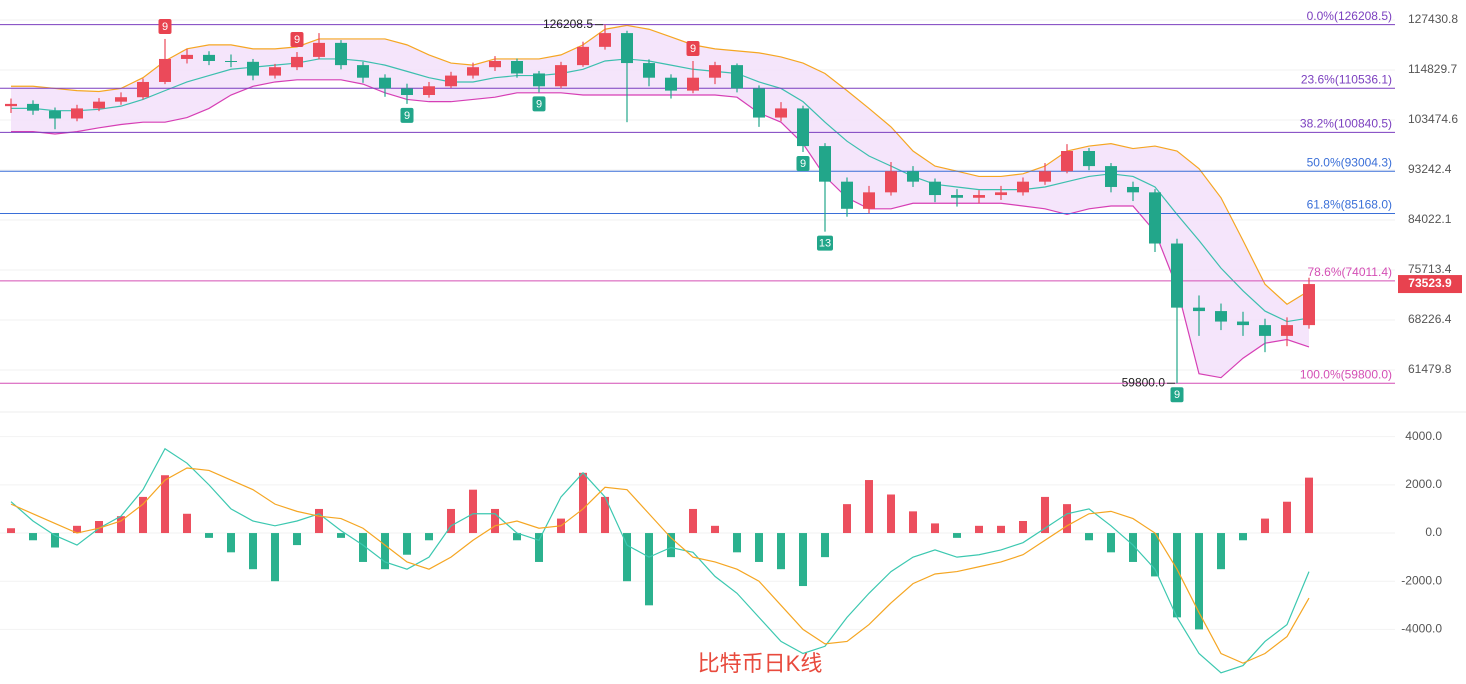 This screenshot has height=684, width=1466. I want to click on fib-label: 100.0%(59800.0), so click(1346, 374).